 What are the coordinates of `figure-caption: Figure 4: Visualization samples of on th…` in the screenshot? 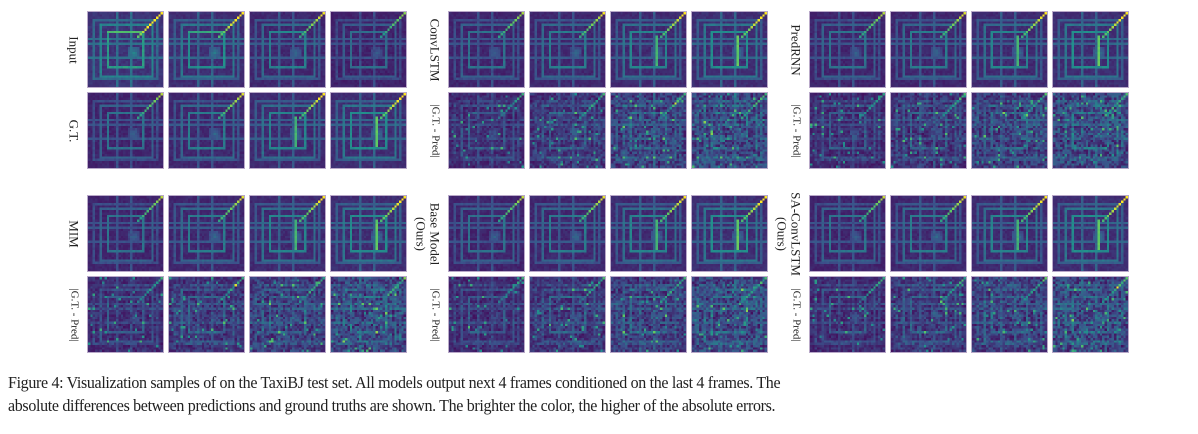 It's located at (603, 394).